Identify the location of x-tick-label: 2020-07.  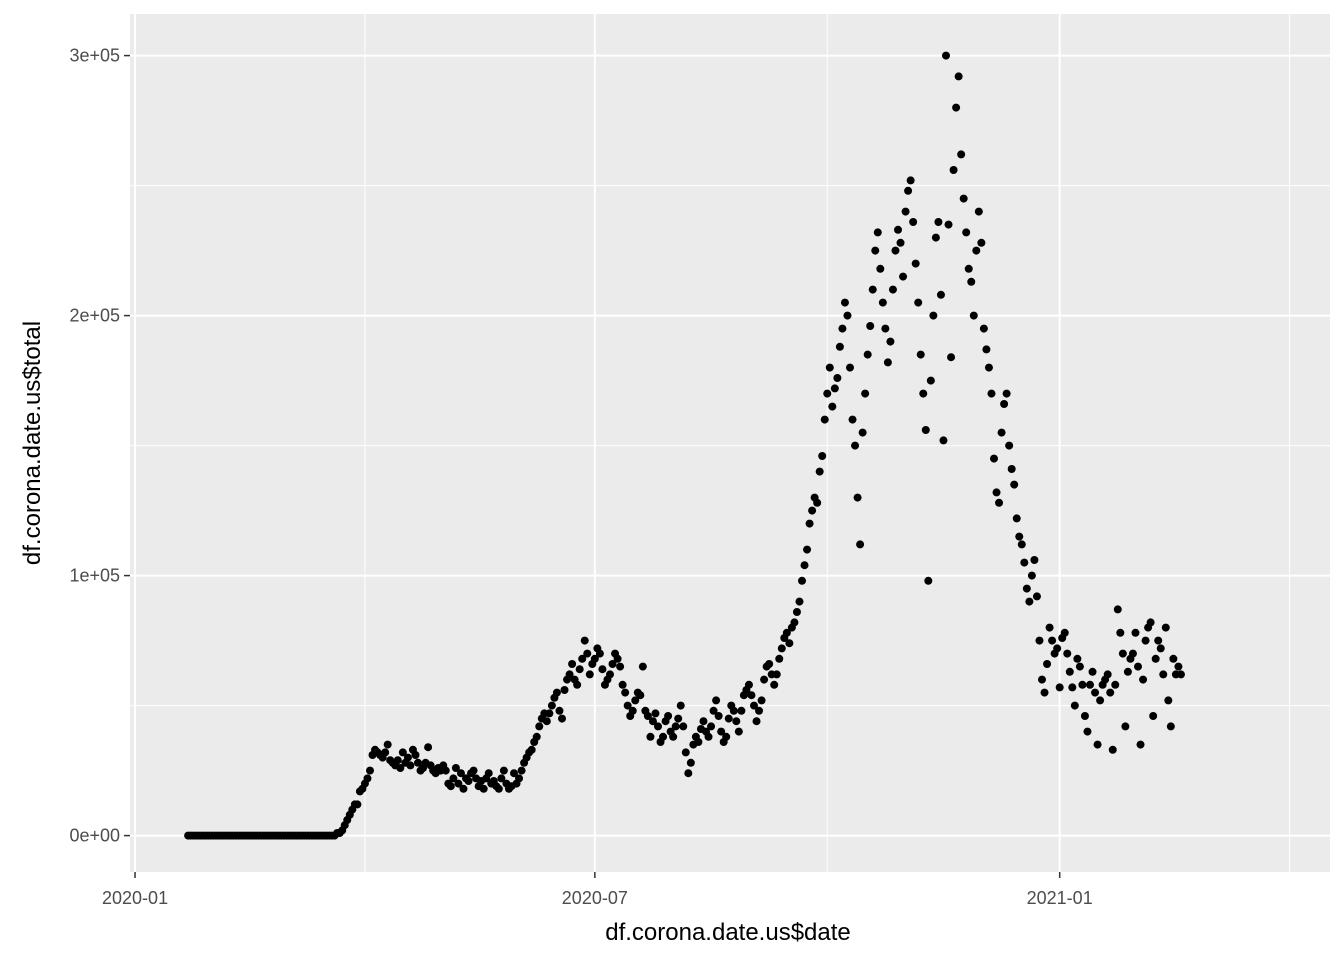
(595, 898).